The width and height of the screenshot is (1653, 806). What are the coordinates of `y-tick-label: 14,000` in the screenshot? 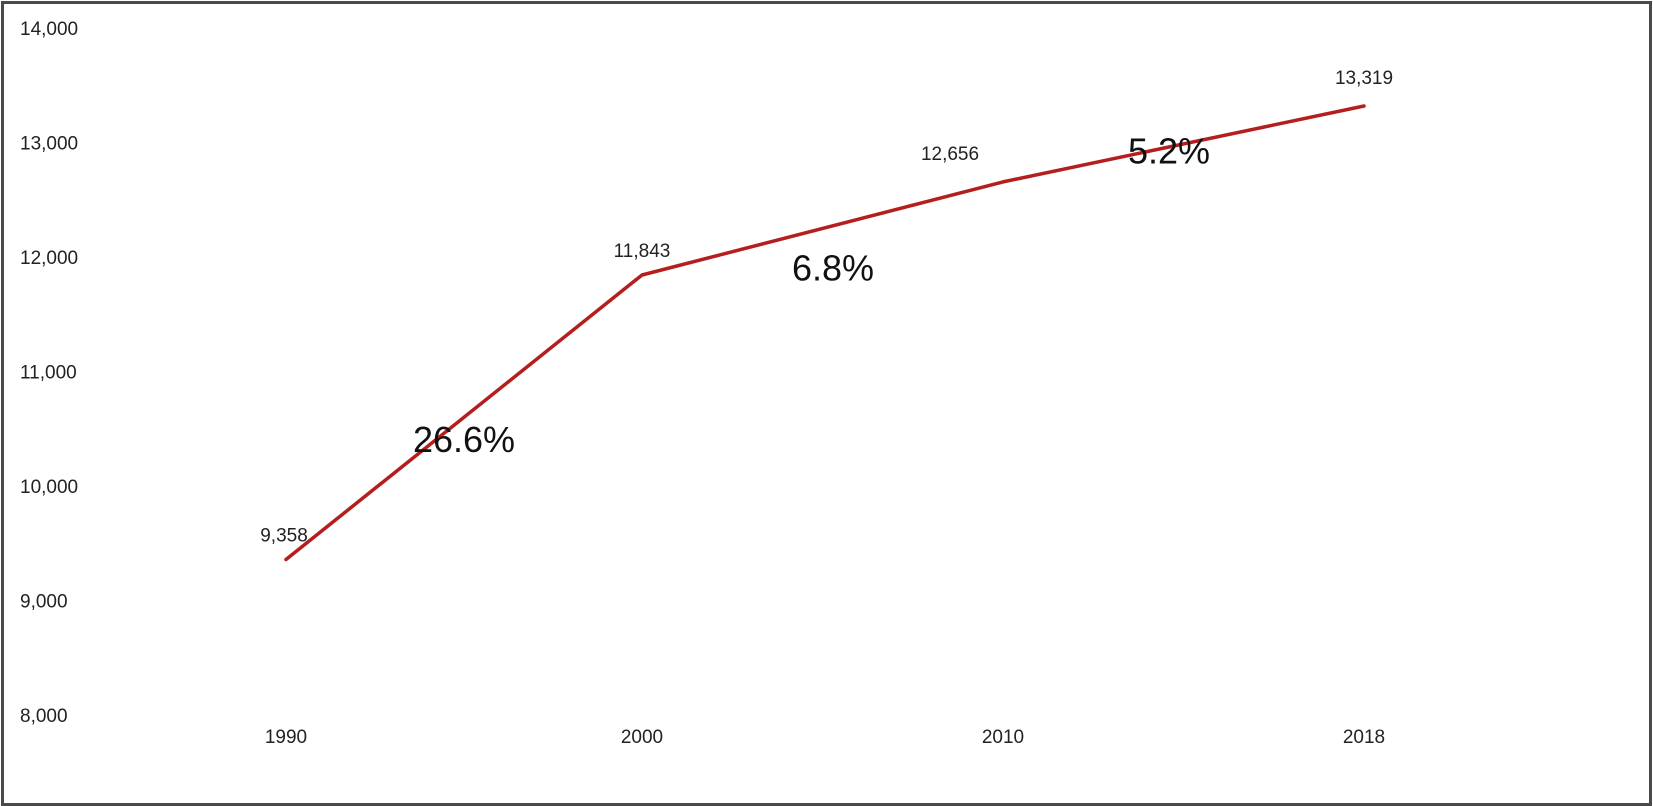 It's located at (49, 29).